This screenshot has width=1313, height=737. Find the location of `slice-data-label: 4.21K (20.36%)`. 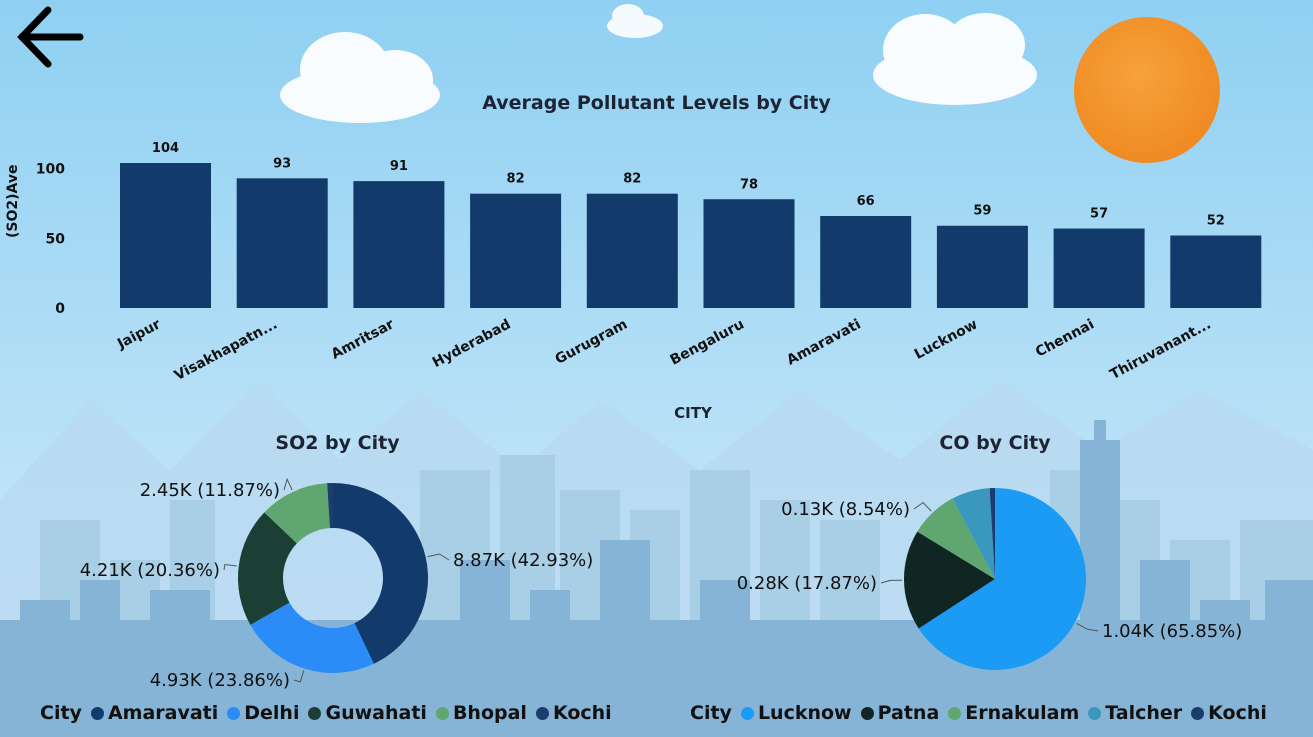

slice-data-label: 4.21K (20.36%) is located at coordinates (150, 570).